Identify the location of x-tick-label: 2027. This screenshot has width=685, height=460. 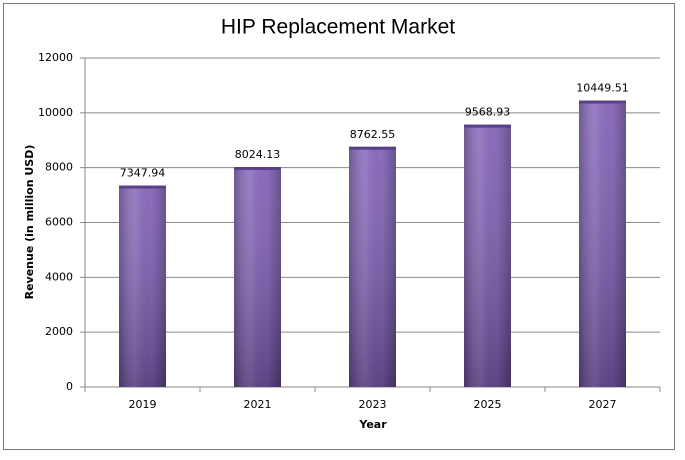
(603, 404).